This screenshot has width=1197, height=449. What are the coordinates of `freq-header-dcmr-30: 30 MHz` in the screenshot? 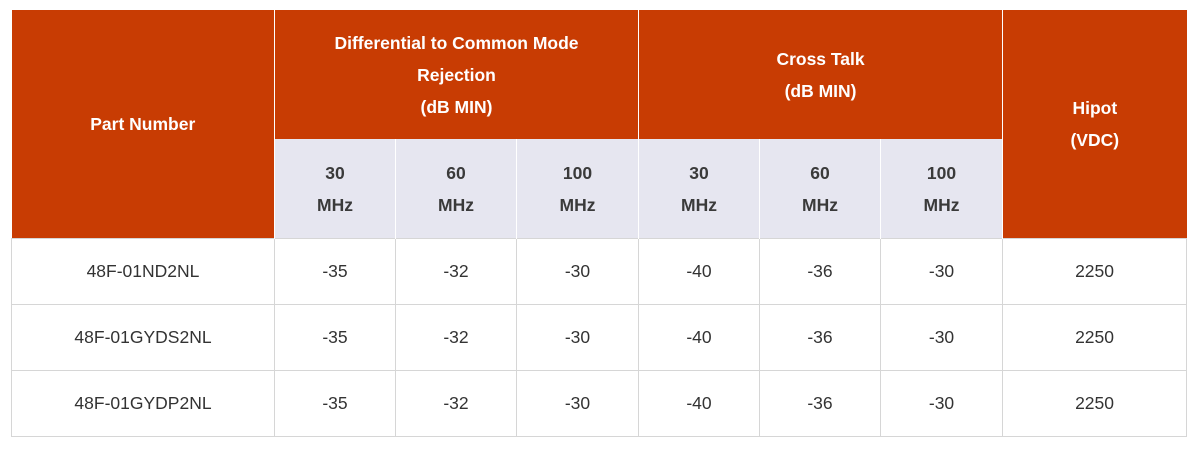 It's located at (335, 189).